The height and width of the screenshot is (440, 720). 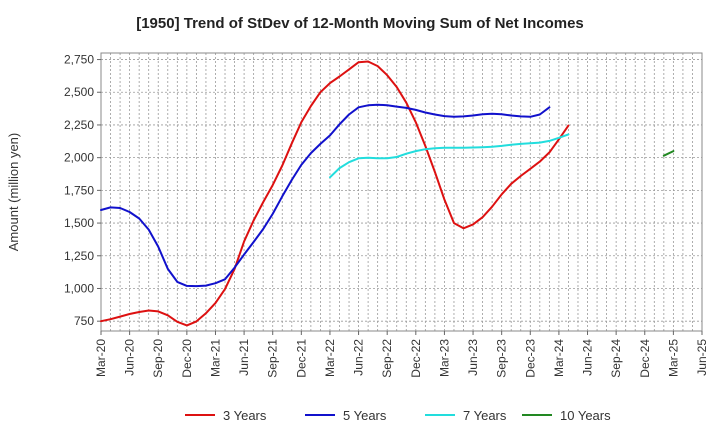 What do you see at coordinates (301, 358) in the screenshot?
I see `x-tick-label: Dec-21` at bounding box center [301, 358].